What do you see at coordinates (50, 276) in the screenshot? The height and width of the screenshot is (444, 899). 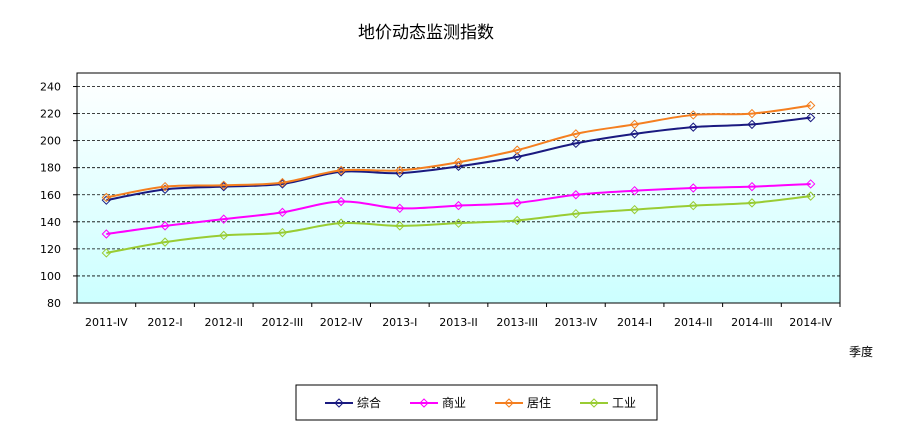 I see `y-tick-label: 100` at bounding box center [50, 276].